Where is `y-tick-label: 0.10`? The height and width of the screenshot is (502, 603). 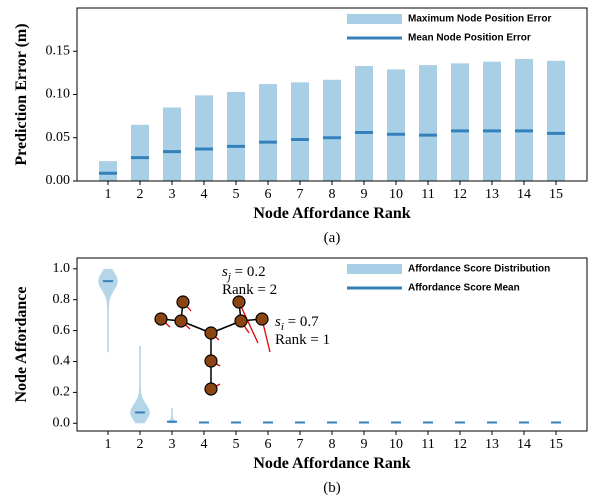 y-tick-label: 0.10 is located at coordinates (58, 94).